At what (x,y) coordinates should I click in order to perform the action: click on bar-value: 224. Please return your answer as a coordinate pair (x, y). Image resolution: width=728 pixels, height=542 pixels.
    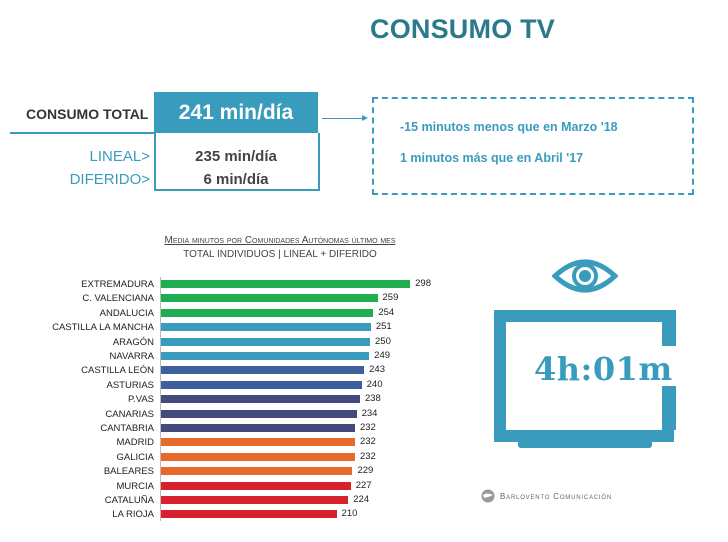
    Looking at the image, I should click on (361, 499).